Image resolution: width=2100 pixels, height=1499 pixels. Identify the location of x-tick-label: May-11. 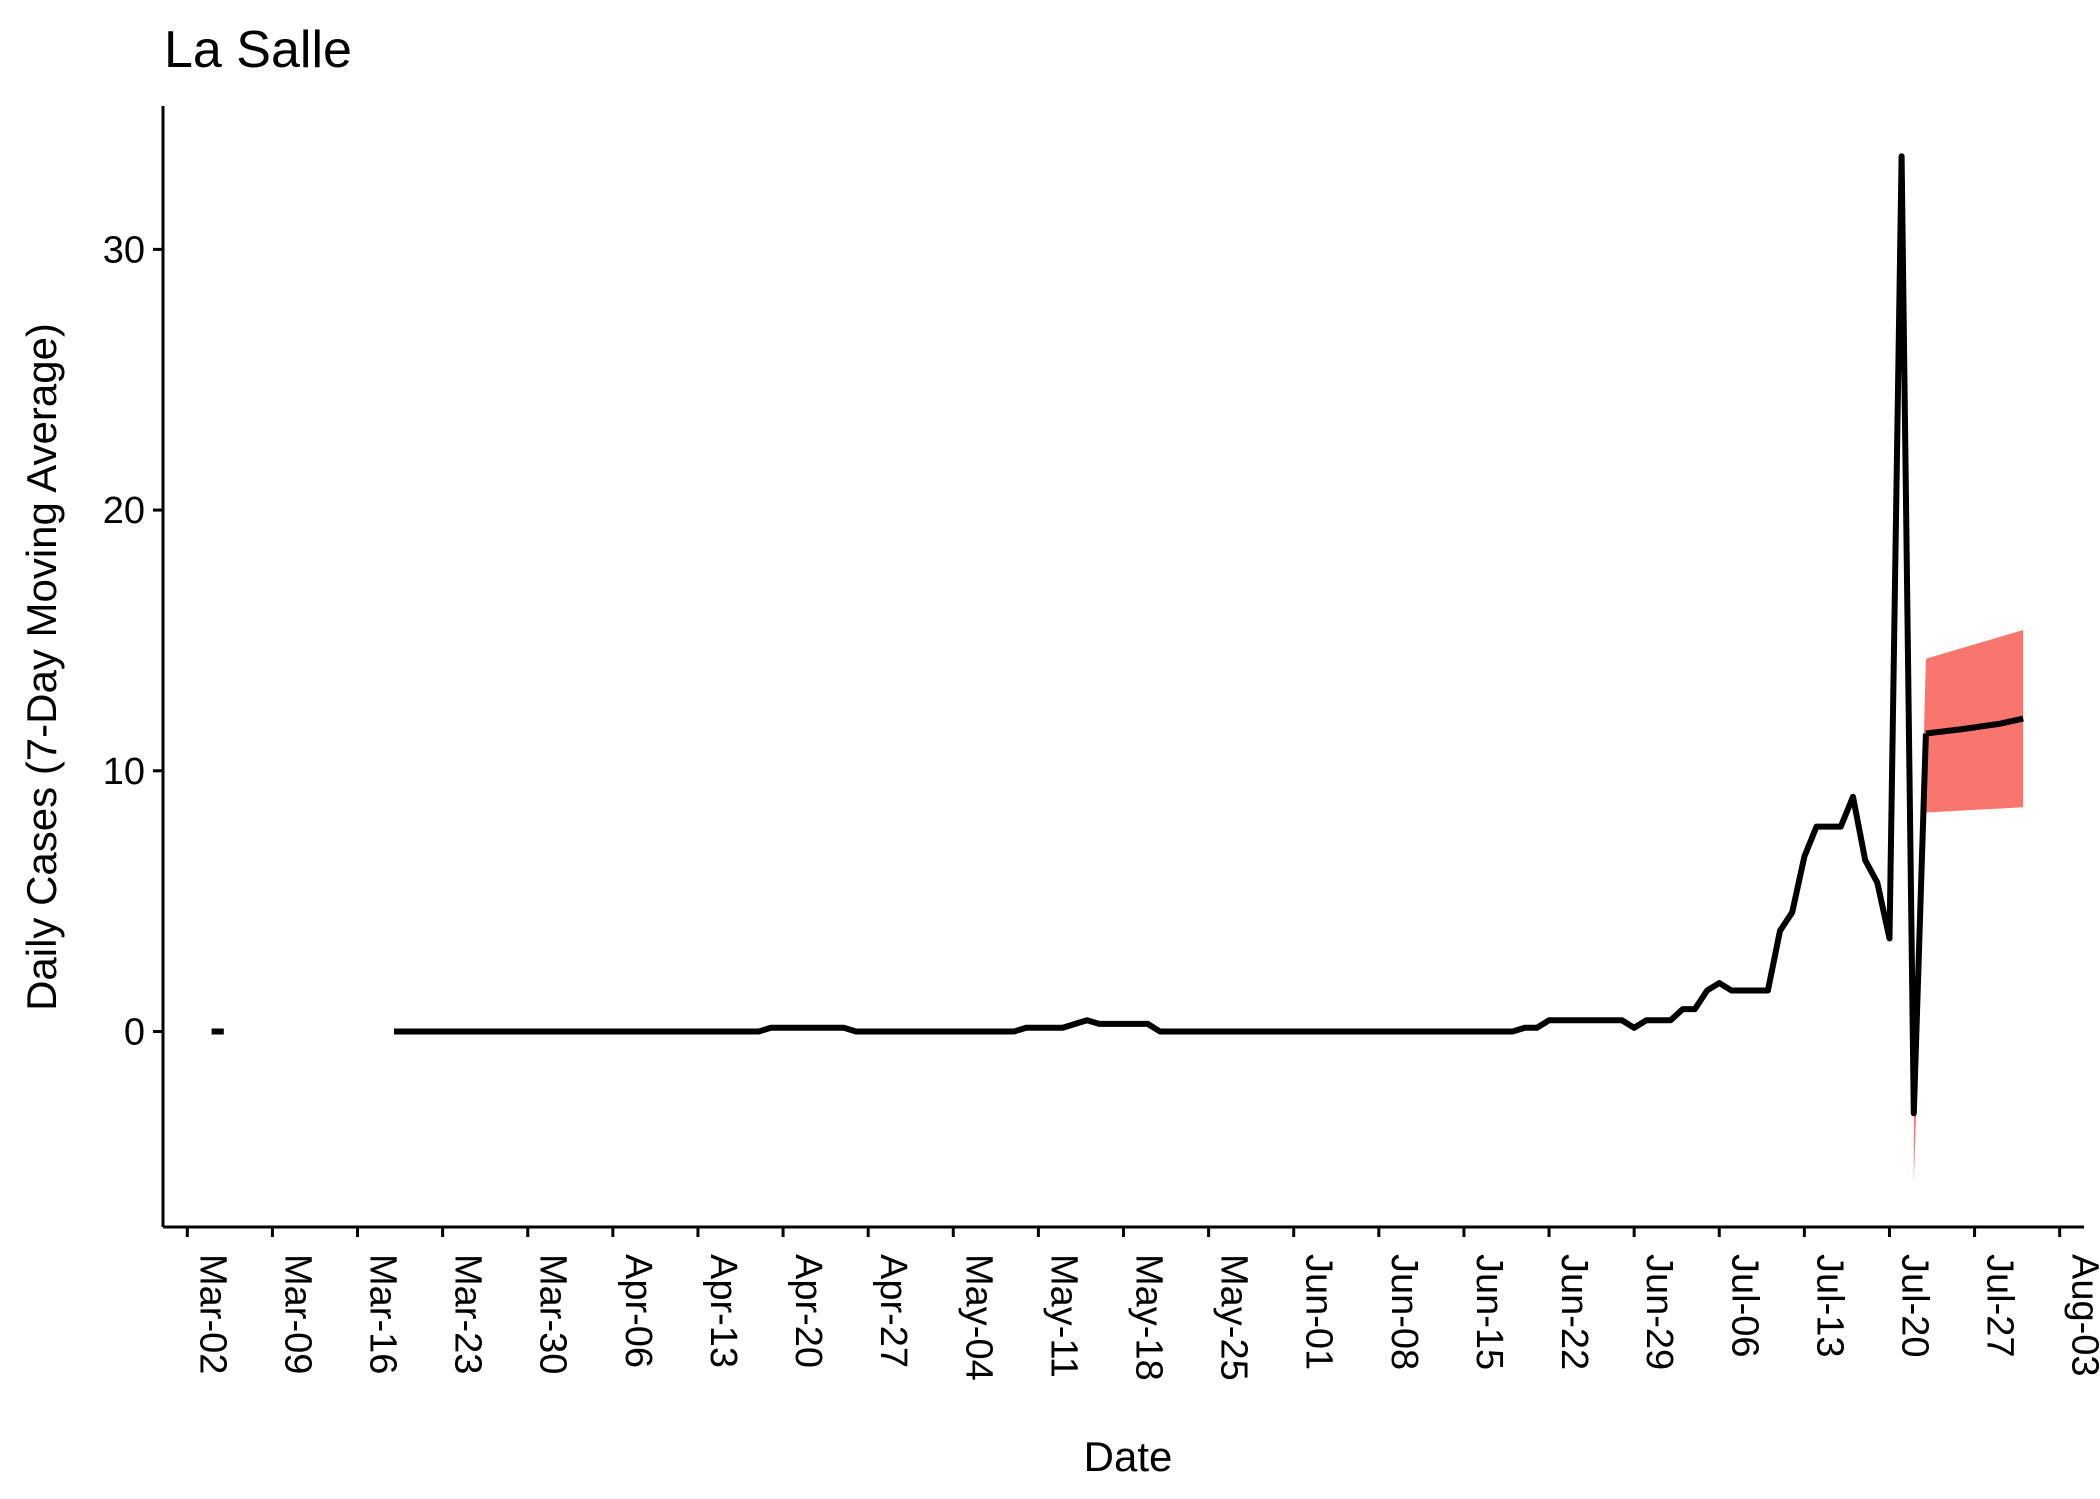
(1063, 1316).